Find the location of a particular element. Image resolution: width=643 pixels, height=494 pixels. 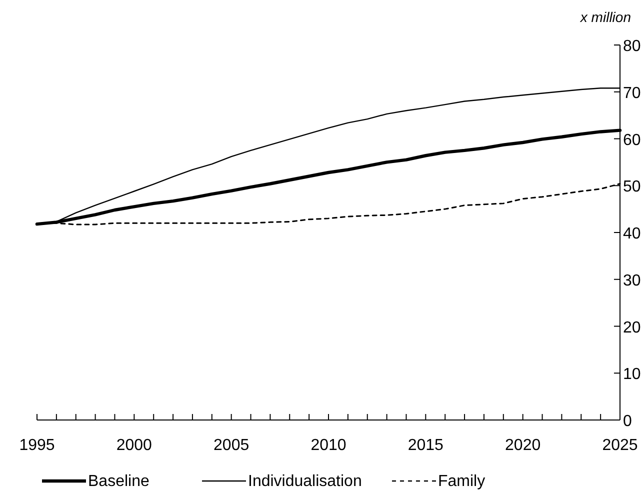

x-tick-label: 2010 is located at coordinates (328, 445).